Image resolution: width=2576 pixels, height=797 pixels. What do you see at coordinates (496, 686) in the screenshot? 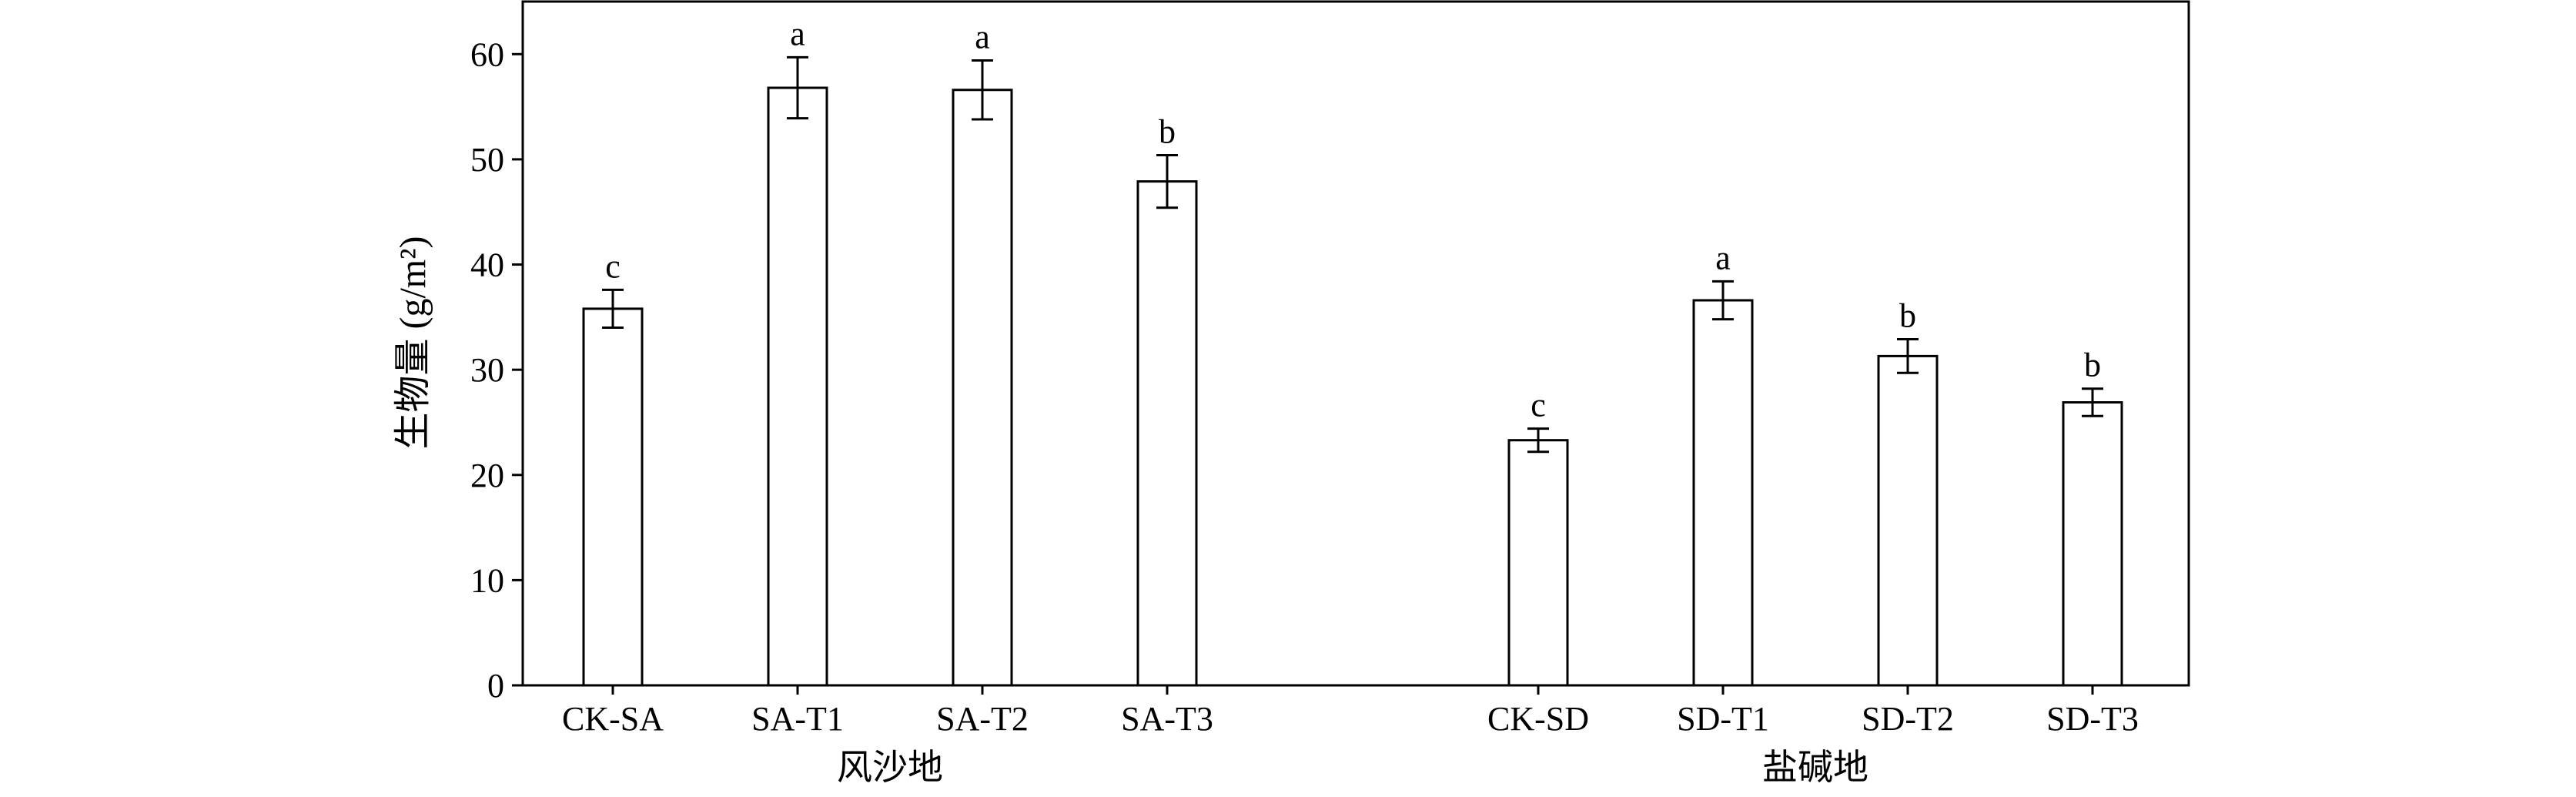
I see `y-tick-label: 0` at bounding box center [496, 686].